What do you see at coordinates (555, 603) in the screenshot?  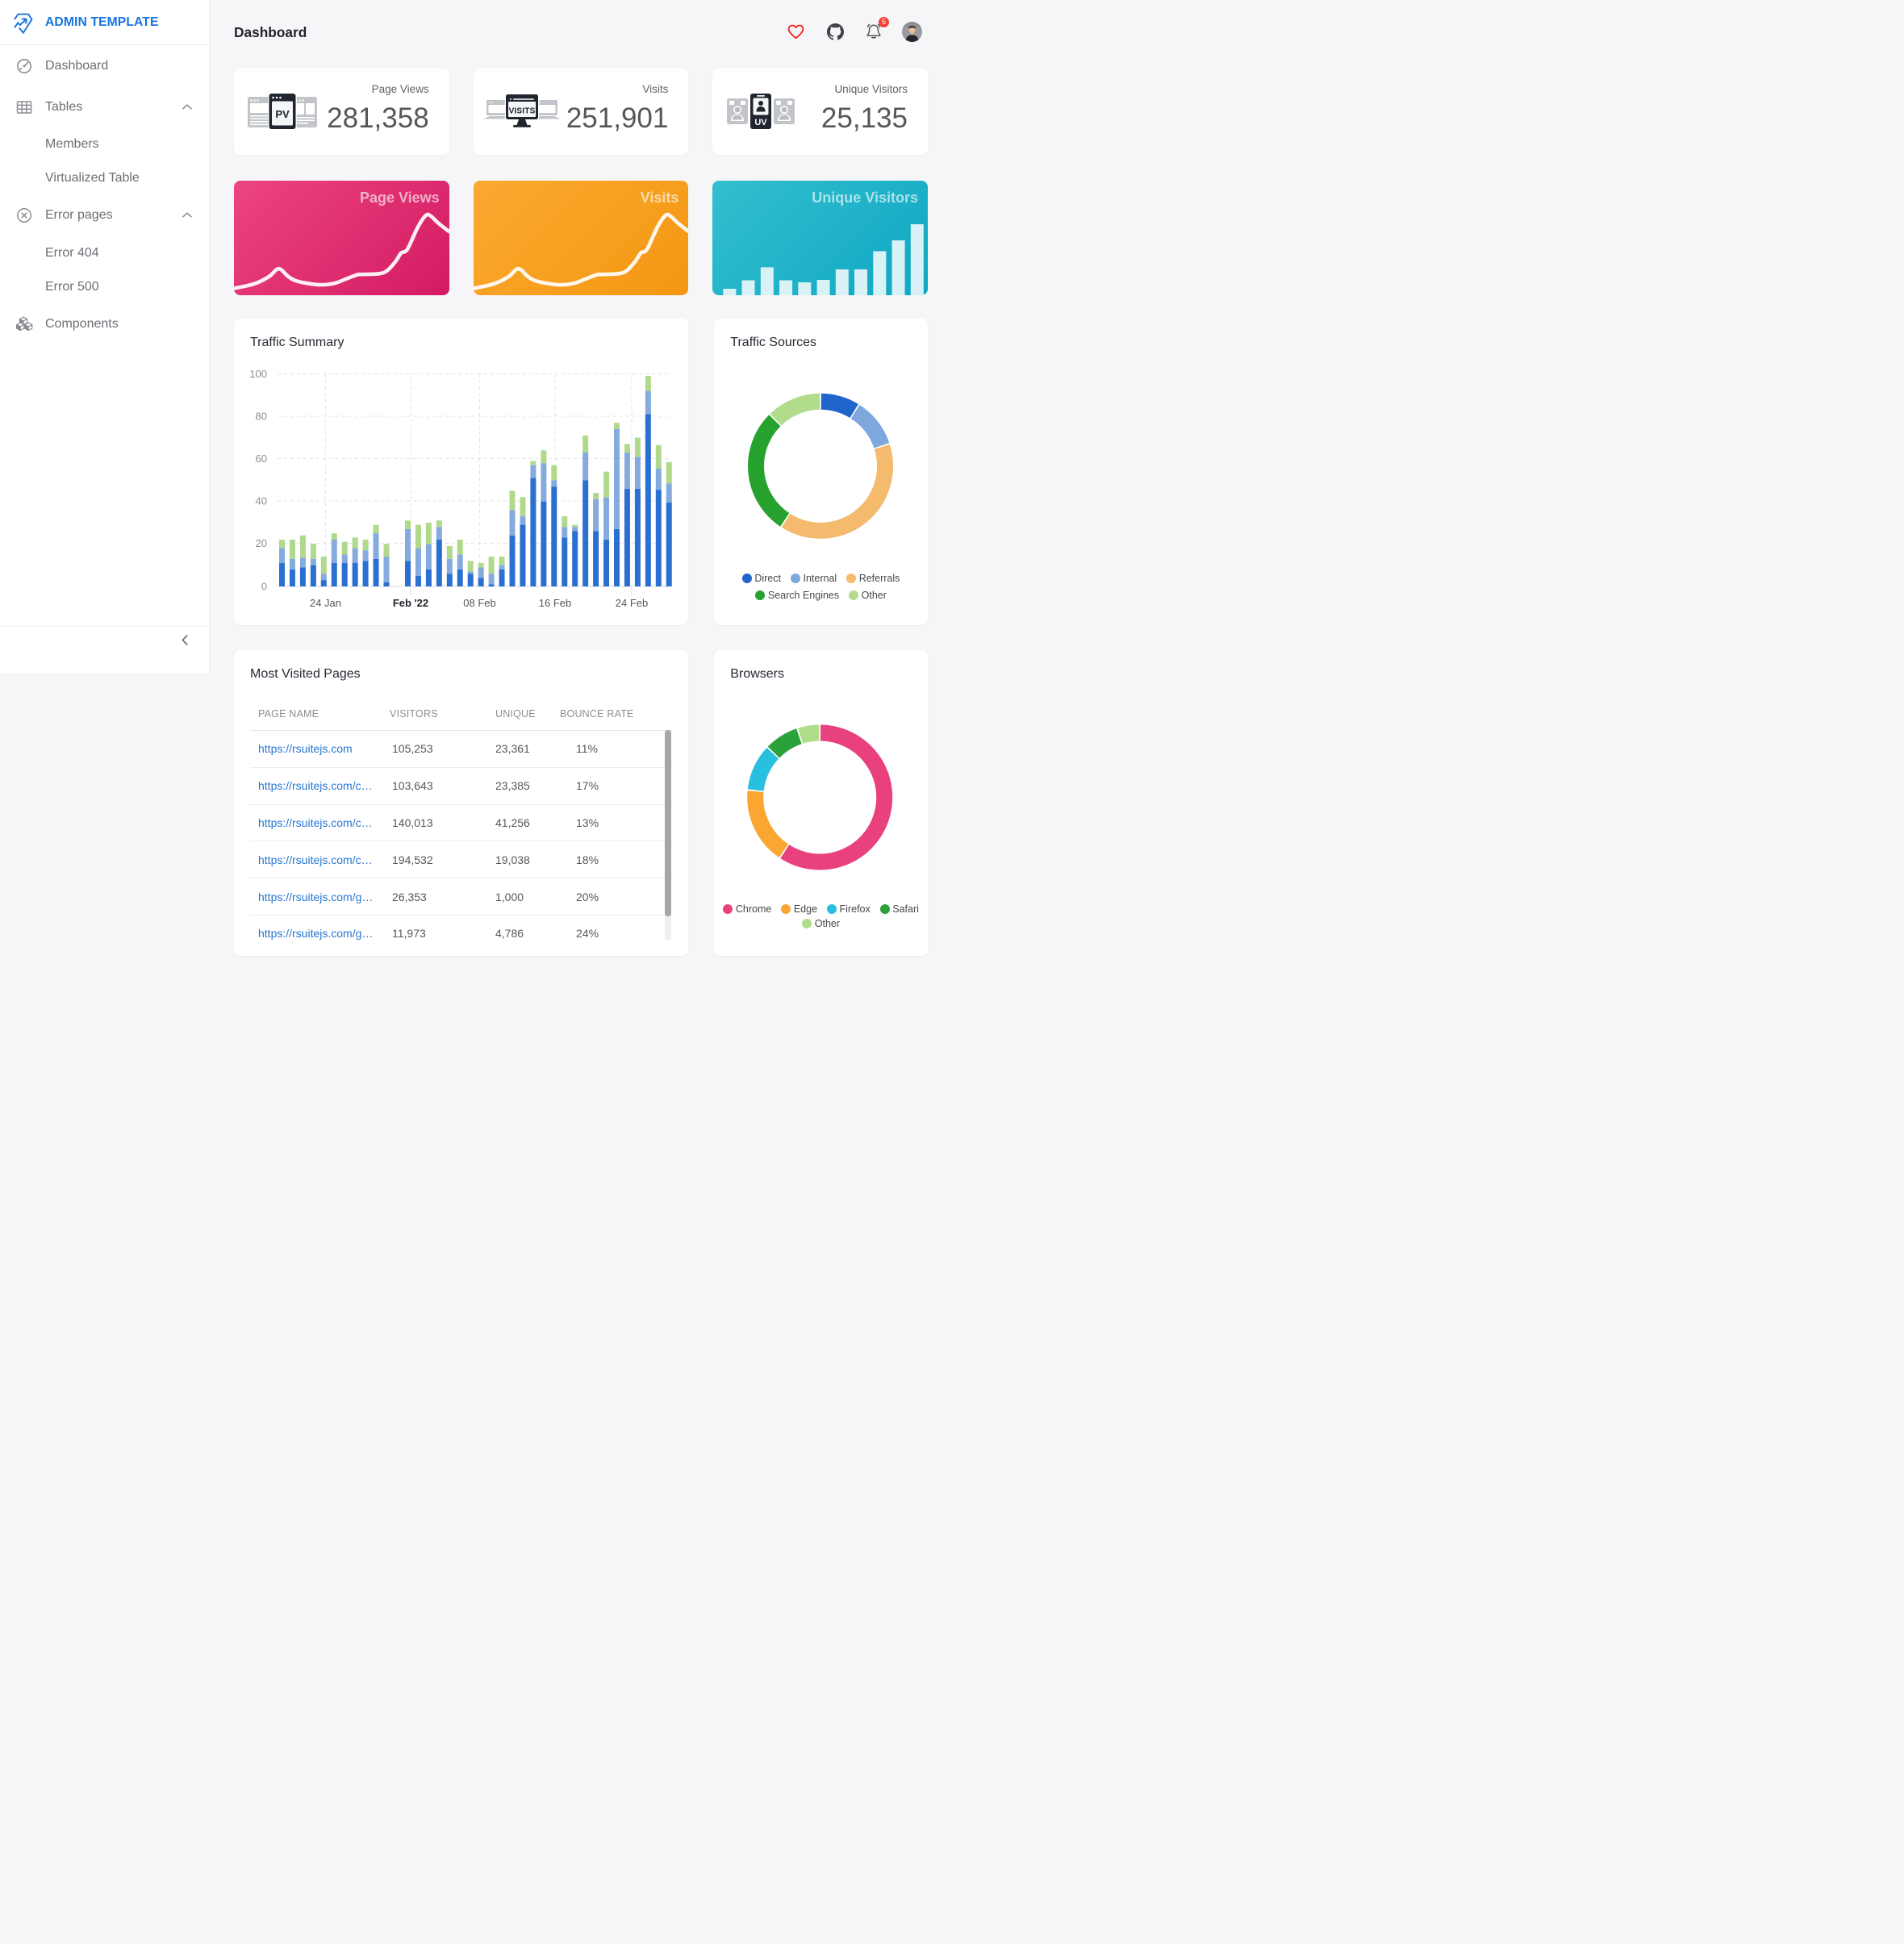 I see `svg-text: 16 Feb` at bounding box center [555, 603].